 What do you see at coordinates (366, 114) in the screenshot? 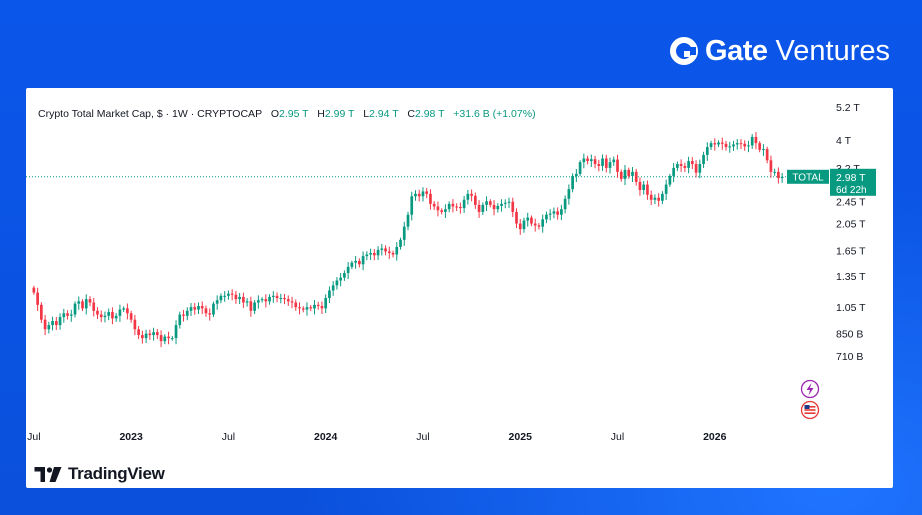
I see `legend-l-label: L` at bounding box center [366, 114].